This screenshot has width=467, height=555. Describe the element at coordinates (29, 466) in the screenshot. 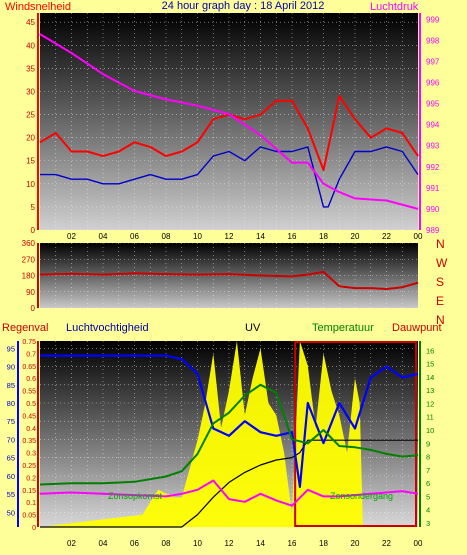

I see `rain-tick-label: 0.25` at that location.